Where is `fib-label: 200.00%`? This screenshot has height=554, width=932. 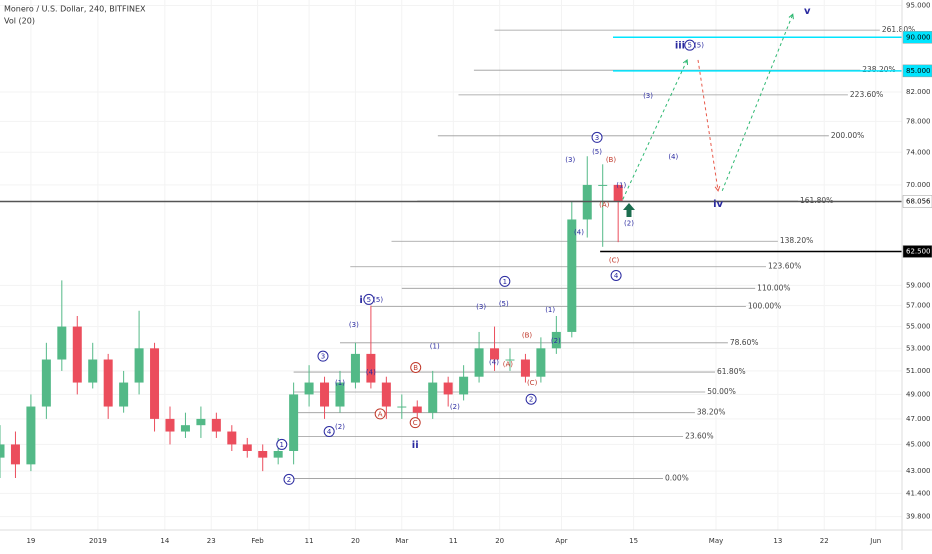
fib-label: 200.00% is located at coordinates (847, 135).